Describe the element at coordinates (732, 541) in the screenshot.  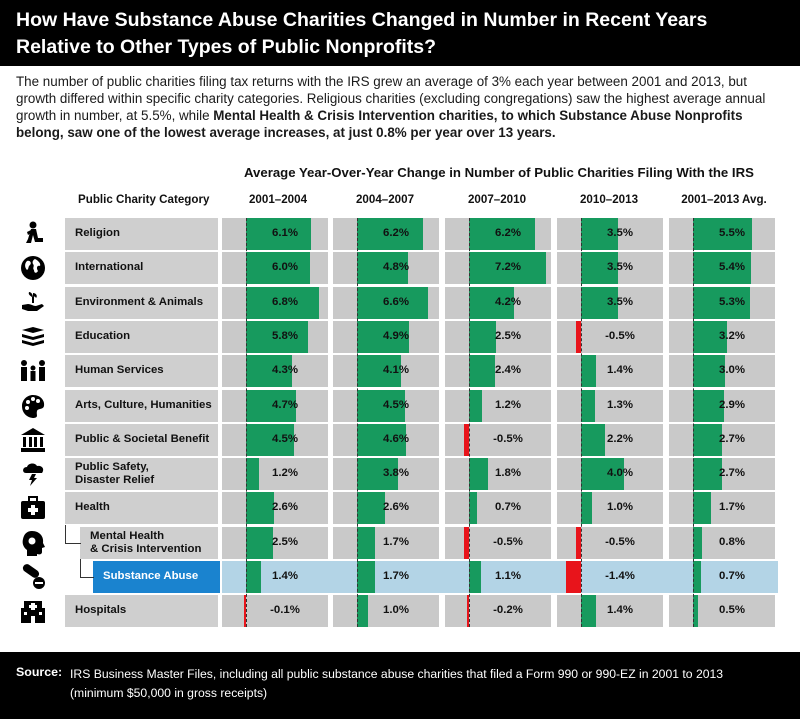
I see `value-label: 0.8%` at that location.